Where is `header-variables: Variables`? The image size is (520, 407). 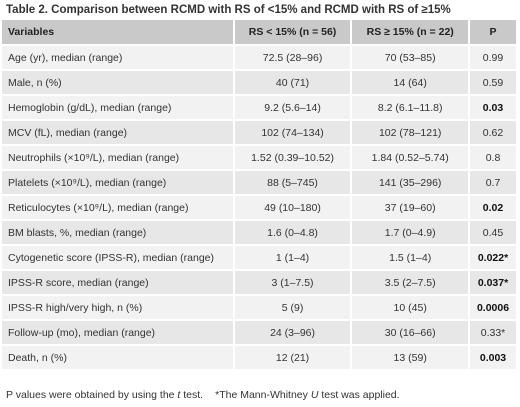 header-variables: Variables is located at coordinates (118, 33).